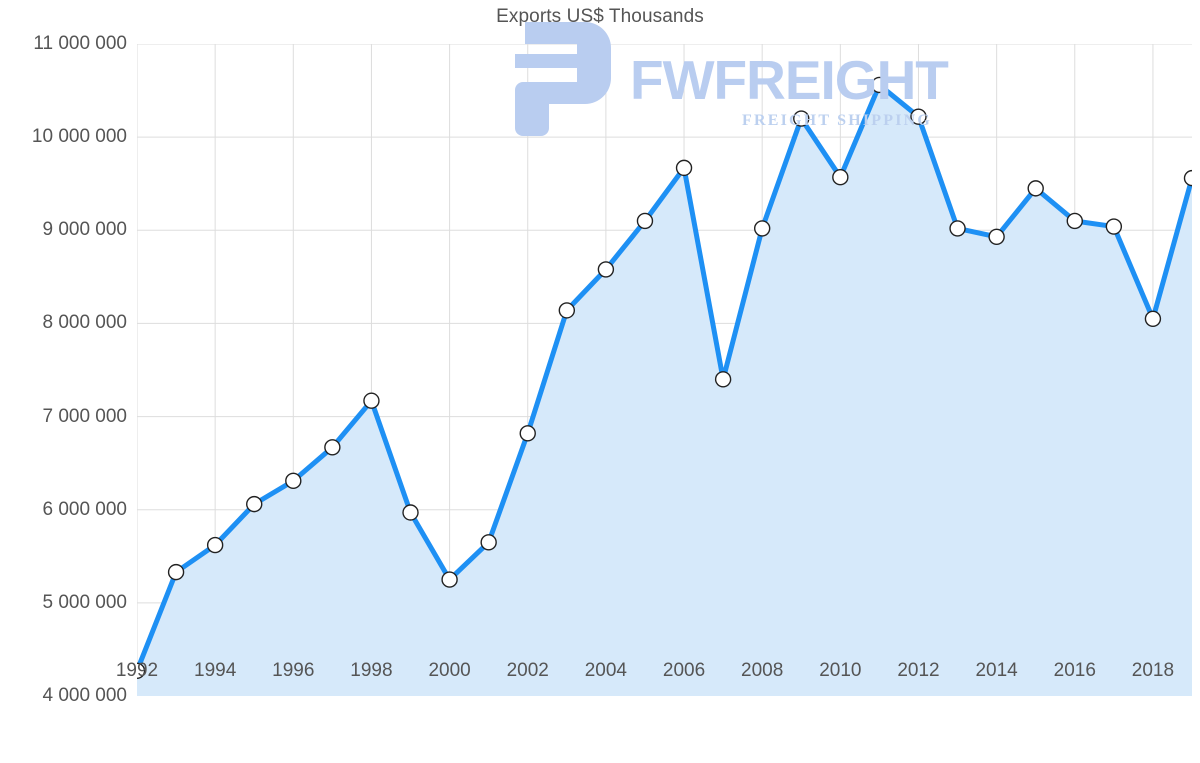 This screenshot has height=763, width=1200. What do you see at coordinates (1153, 670) in the screenshot?
I see `x-axis-tick-label: 2018` at bounding box center [1153, 670].